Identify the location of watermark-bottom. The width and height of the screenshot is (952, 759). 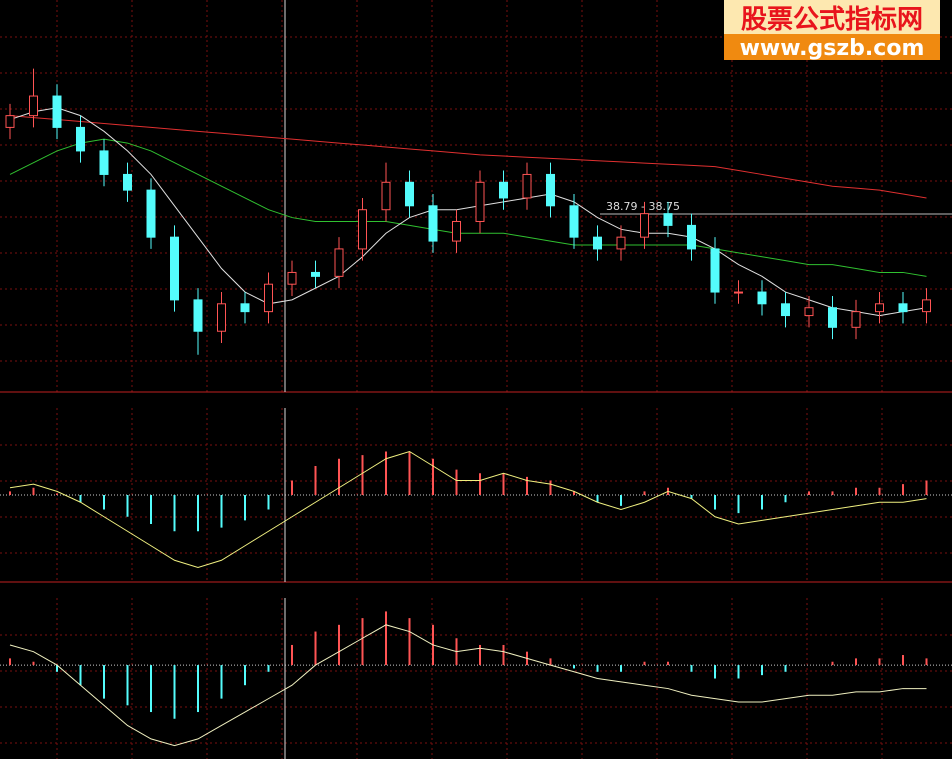
(832, 47).